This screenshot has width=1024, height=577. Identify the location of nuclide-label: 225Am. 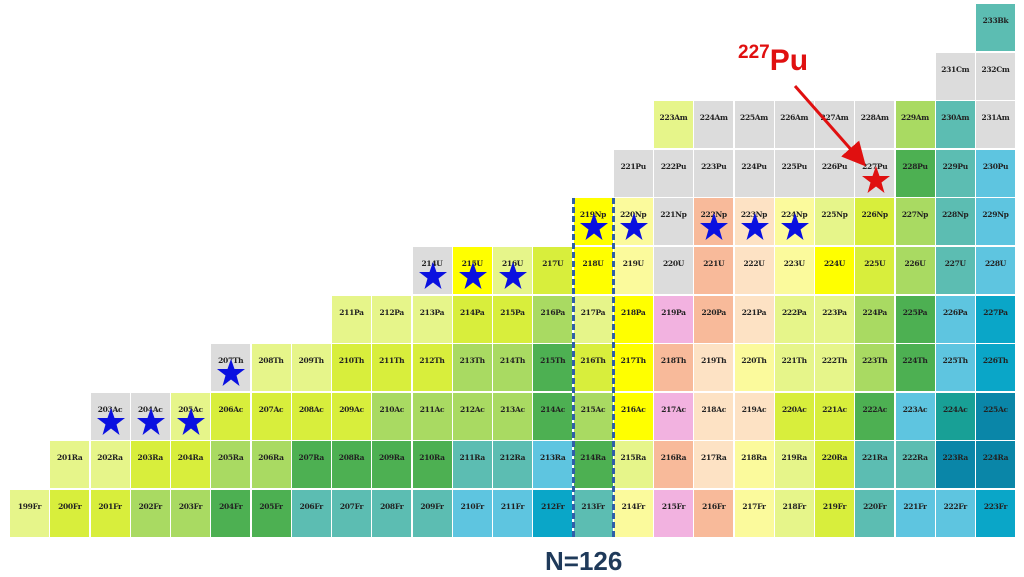
(754, 118).